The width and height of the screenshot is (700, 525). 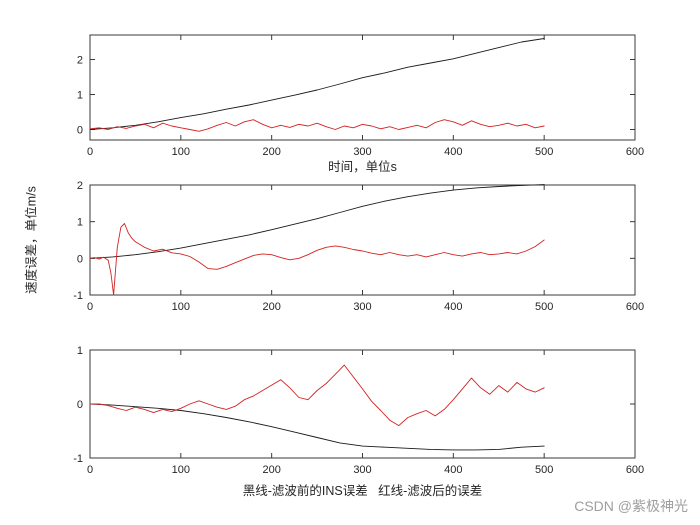 I want to click on legend-caption: 黑线-滤波前的INS误差 红线-滤波后的误差, so click(x=362, y=491).